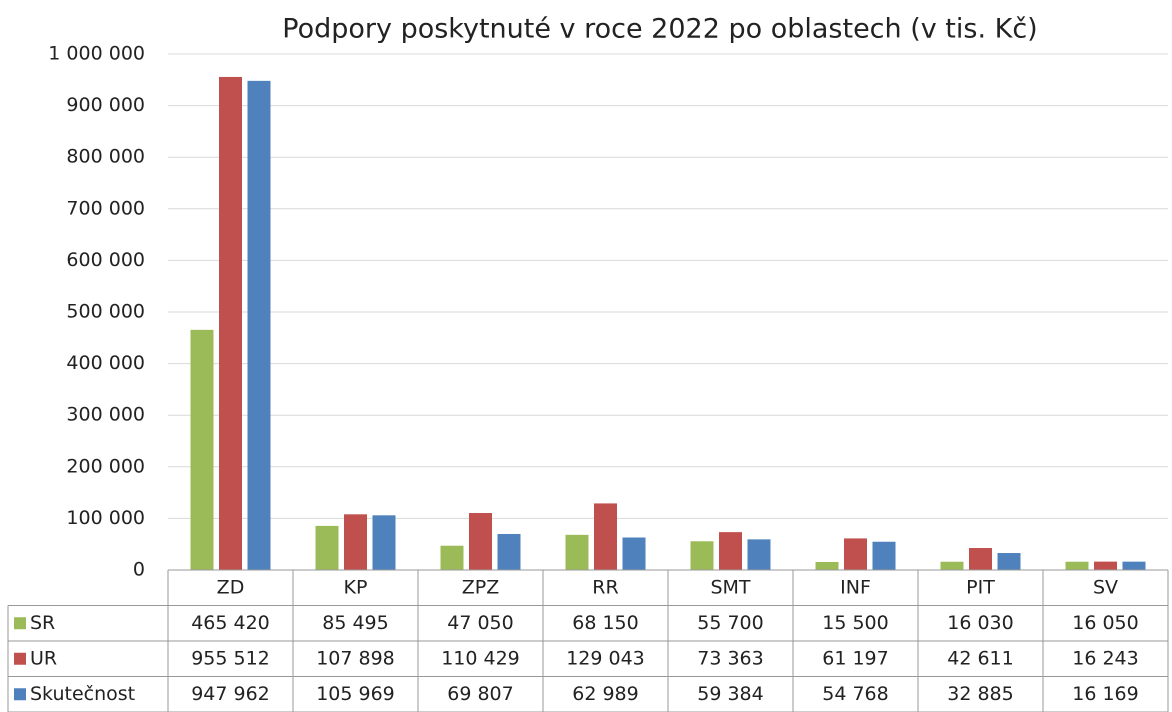 This screenshot has height=712, width=1172. I want to click on legend-label: SR, so click(42, 623).